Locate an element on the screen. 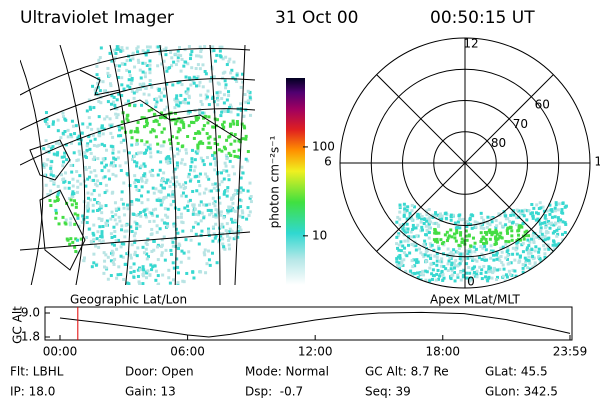 The height and width of the screenshot is (400, 600). status-field: Mode: Normal is located at coordinates (287, 372).